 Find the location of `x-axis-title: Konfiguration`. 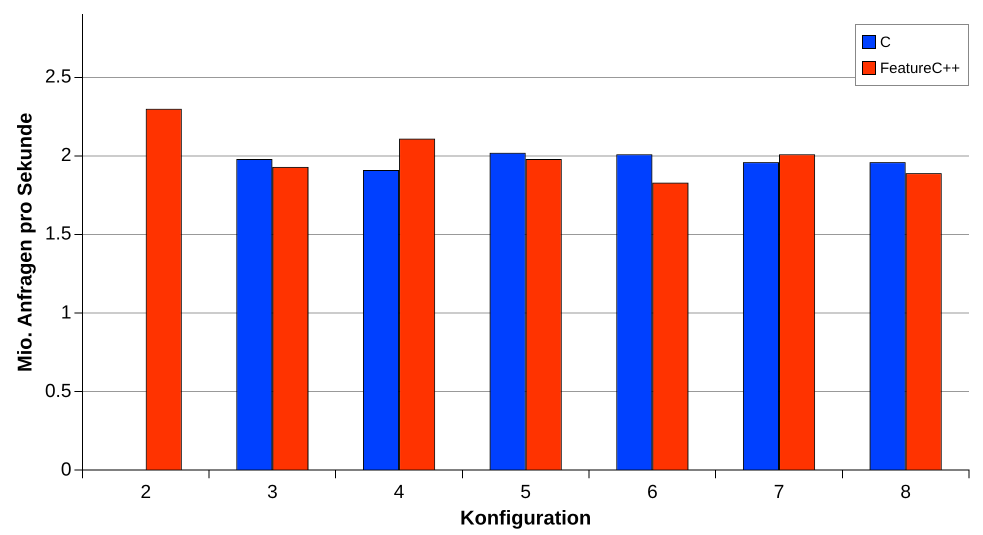

x-axis-title: Konfiguration is located at coordinates (526, 519).